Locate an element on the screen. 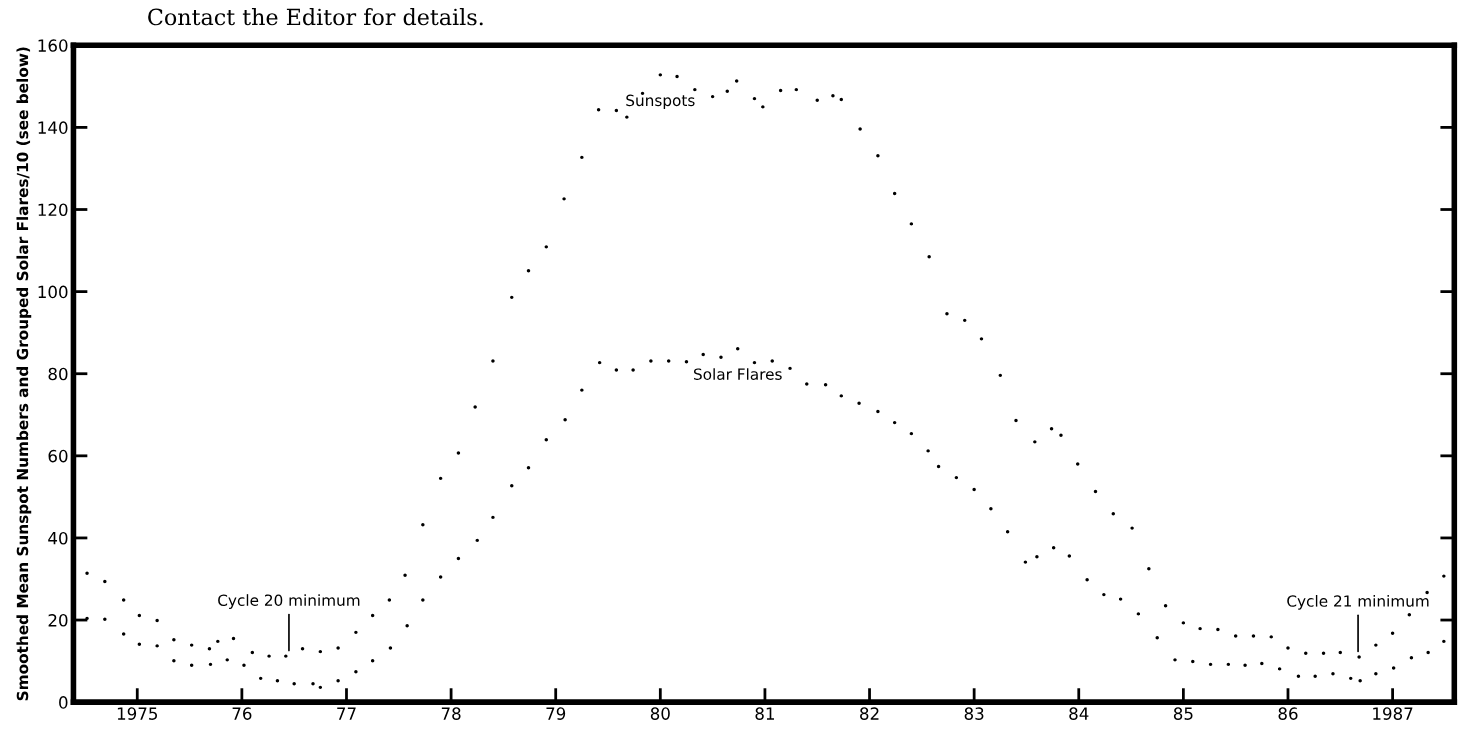 The height and width of the screenshot is (755, 1469). x-tick-label: 82 is located at coordinates (869, 713).